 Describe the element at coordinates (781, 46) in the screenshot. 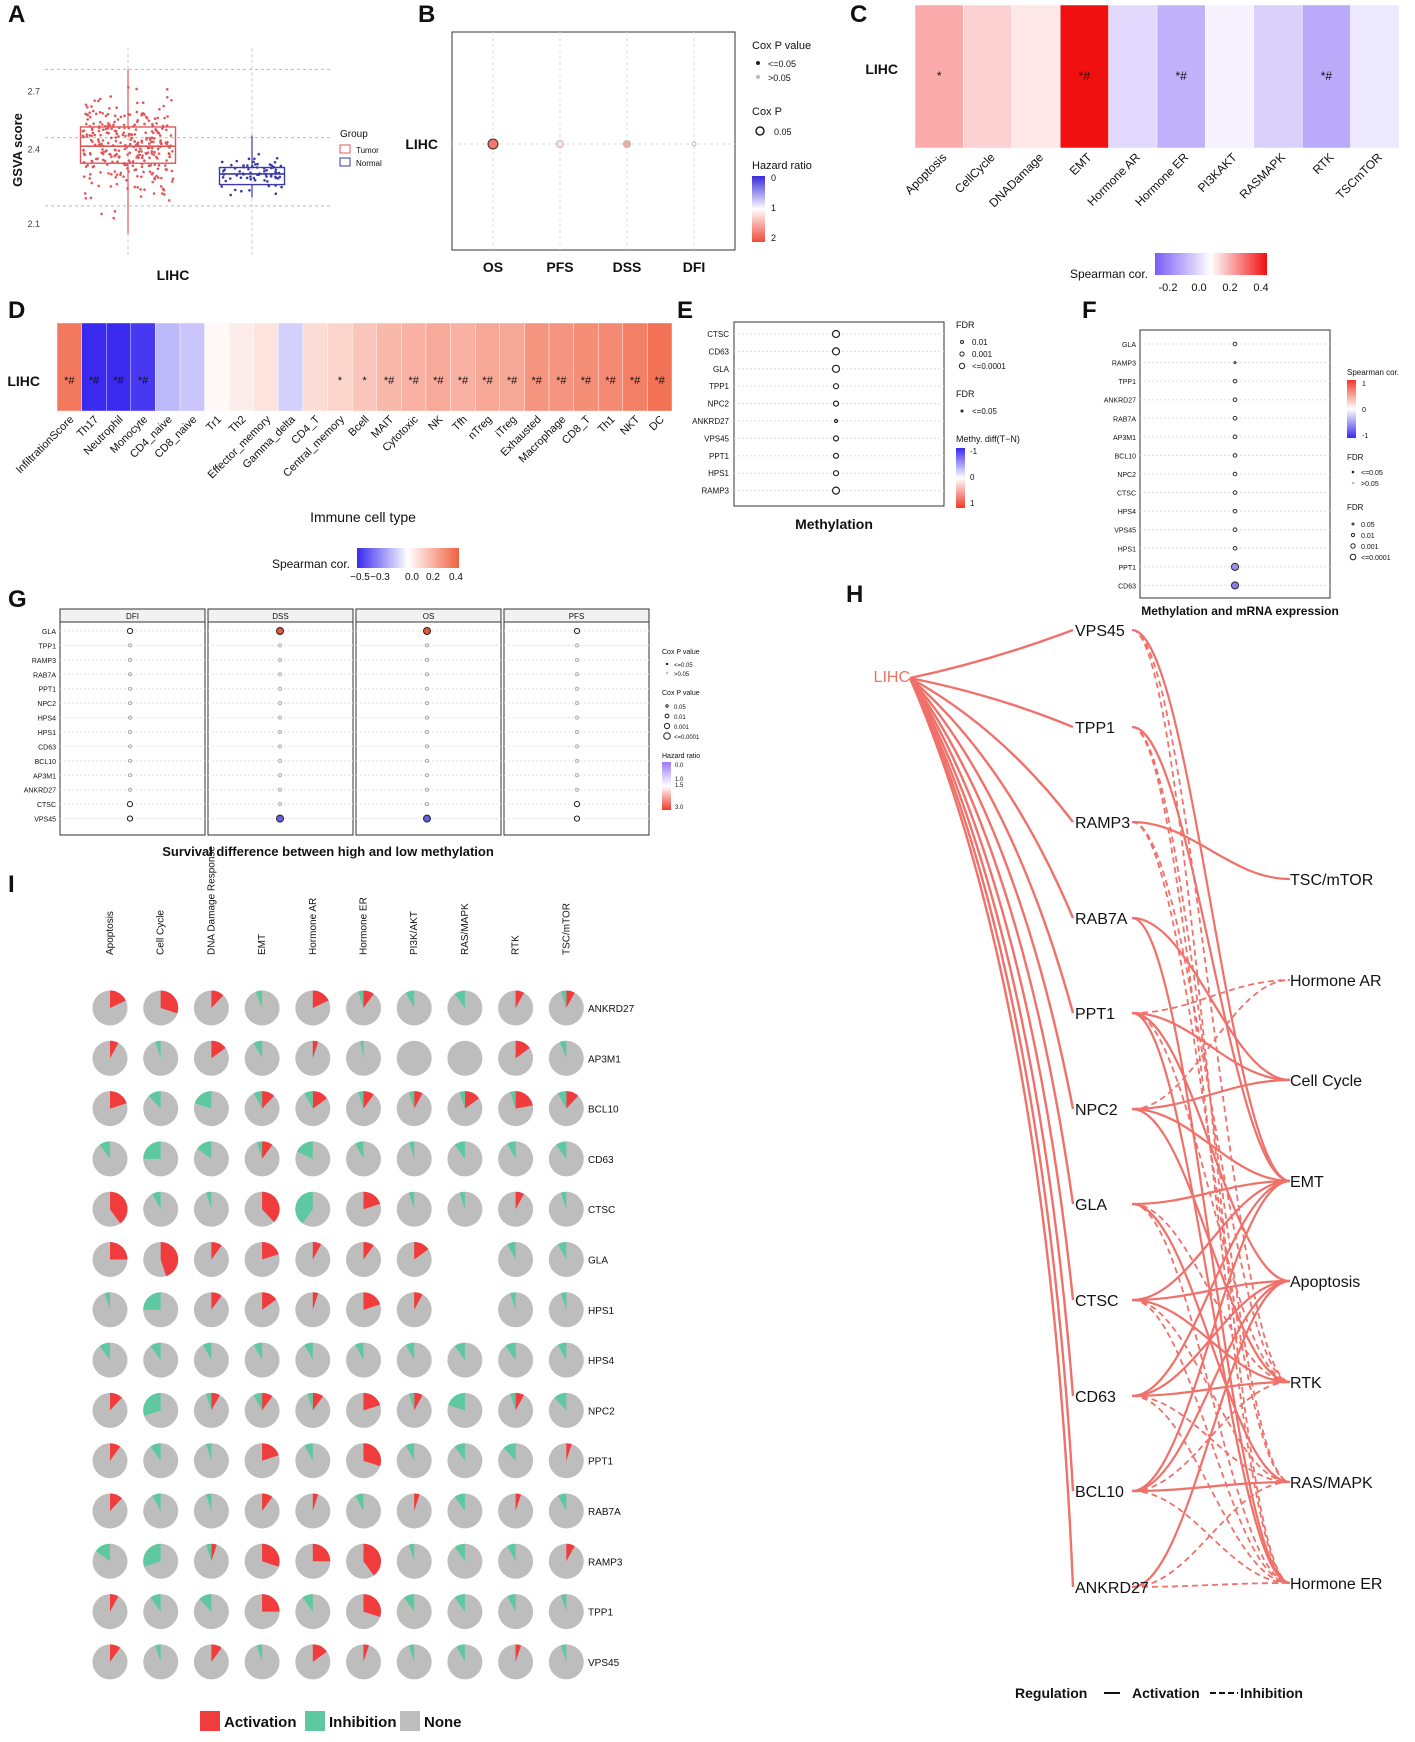

I see `legend-title: Cox P value` at that location.